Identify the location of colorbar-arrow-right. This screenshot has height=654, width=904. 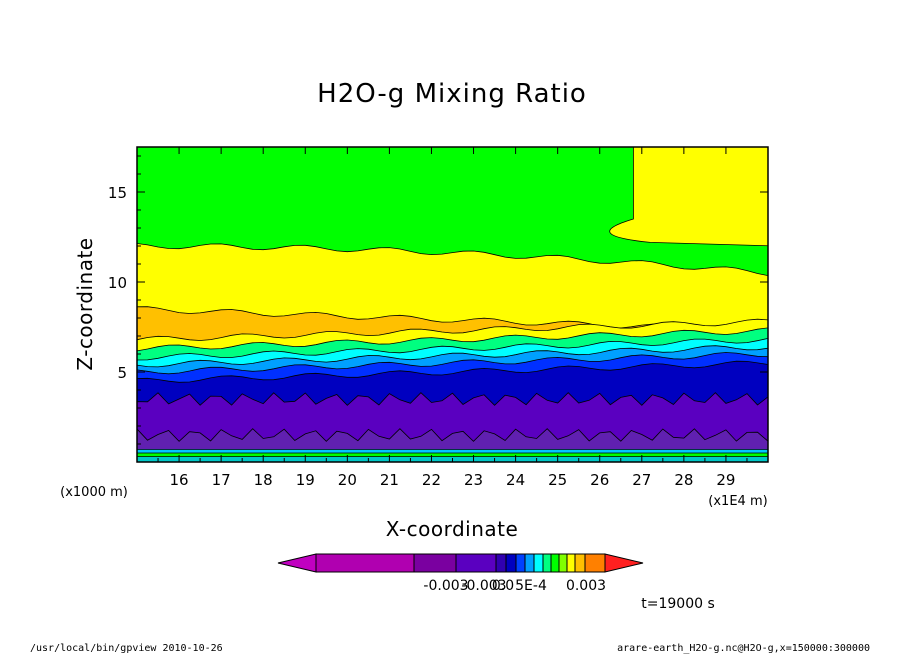
(624, 563).